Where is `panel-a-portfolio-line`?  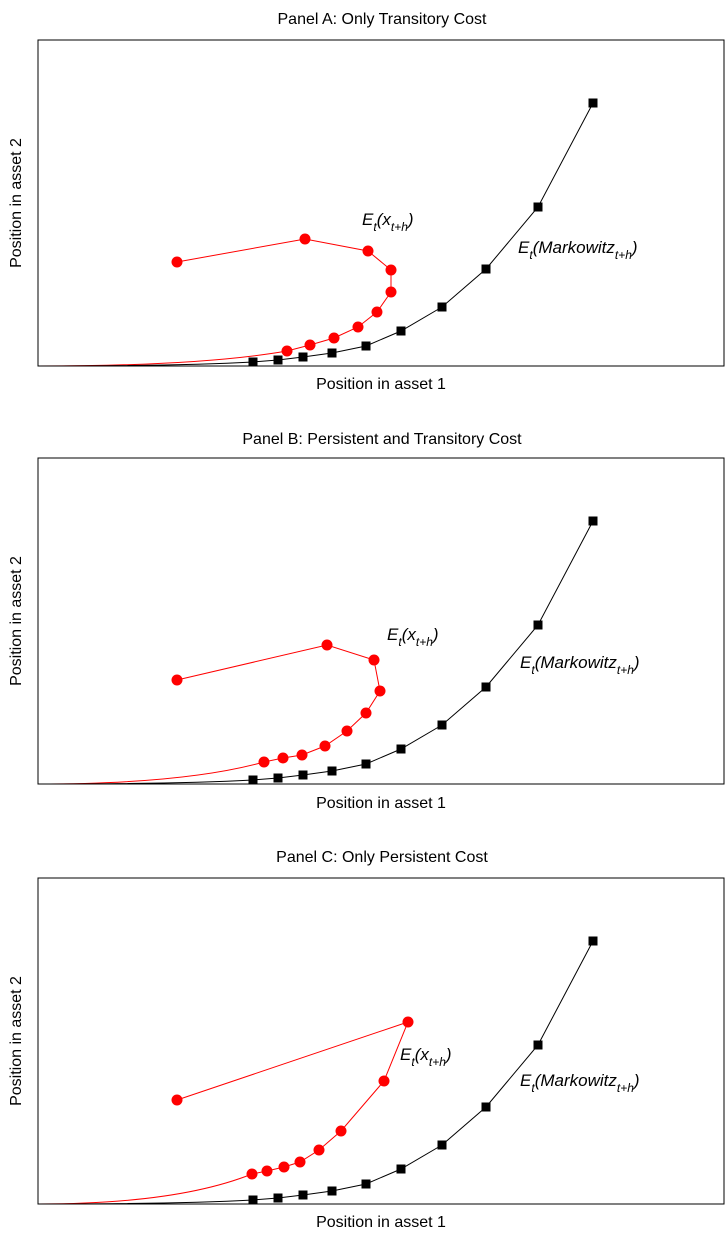
panel-a-portfolio-line is located at coordinates (214, 302).